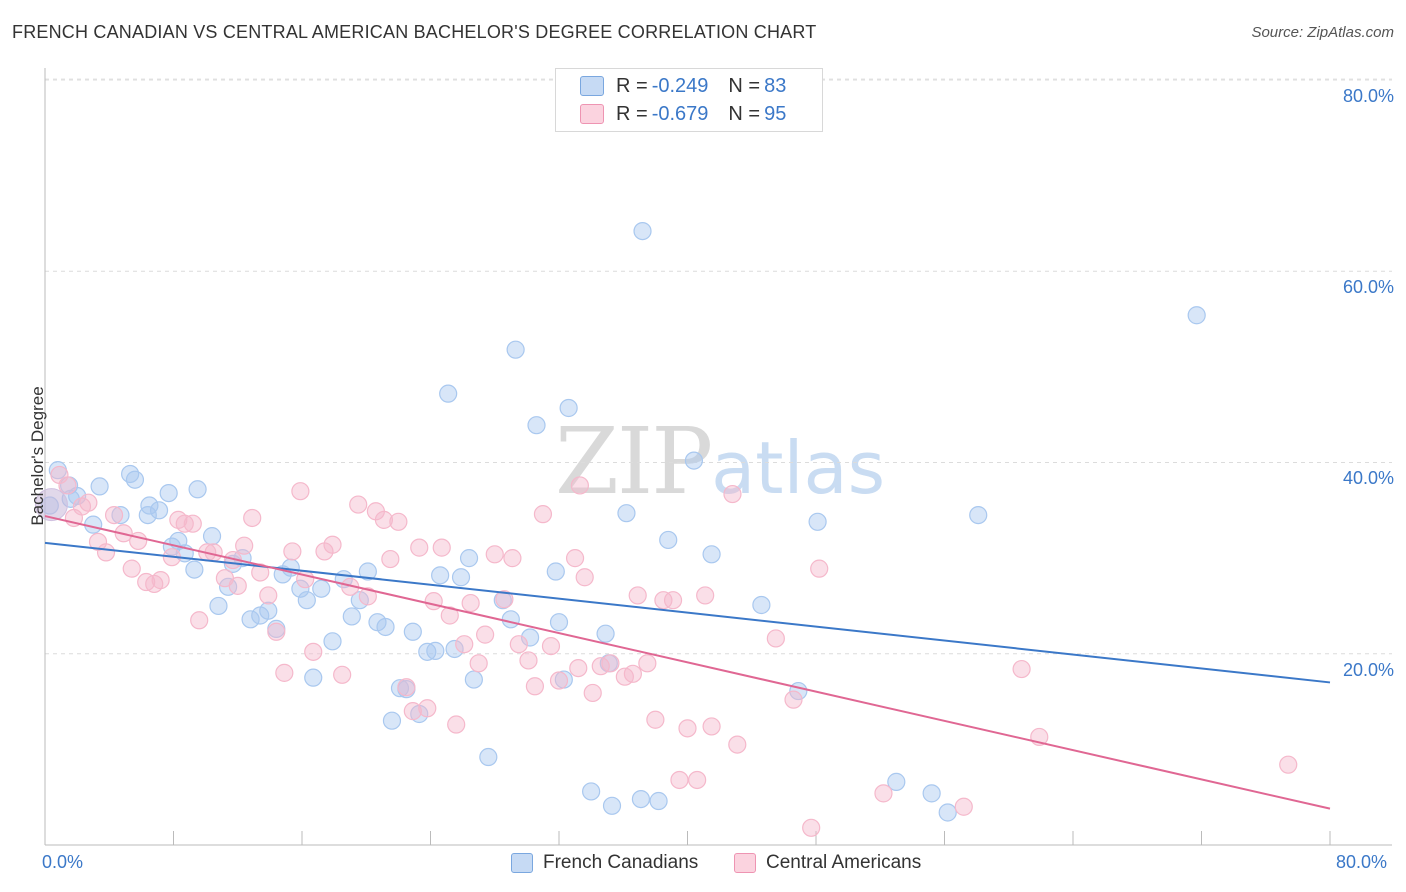  I want to click on legend-row-french-canadians: R = -0.249 N = 83, so click(683, 86).